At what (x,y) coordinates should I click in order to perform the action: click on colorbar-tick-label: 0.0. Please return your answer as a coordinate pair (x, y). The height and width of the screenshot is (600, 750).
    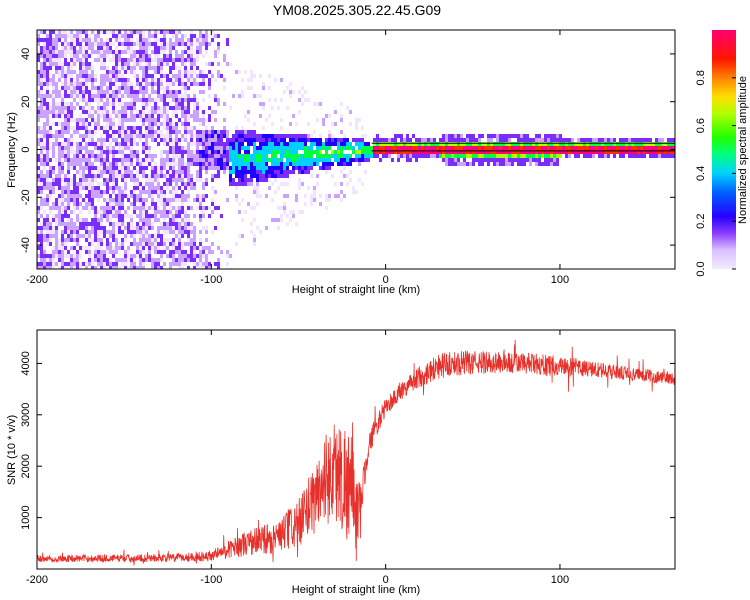
    Looking at the image, I should click on (701, 268).